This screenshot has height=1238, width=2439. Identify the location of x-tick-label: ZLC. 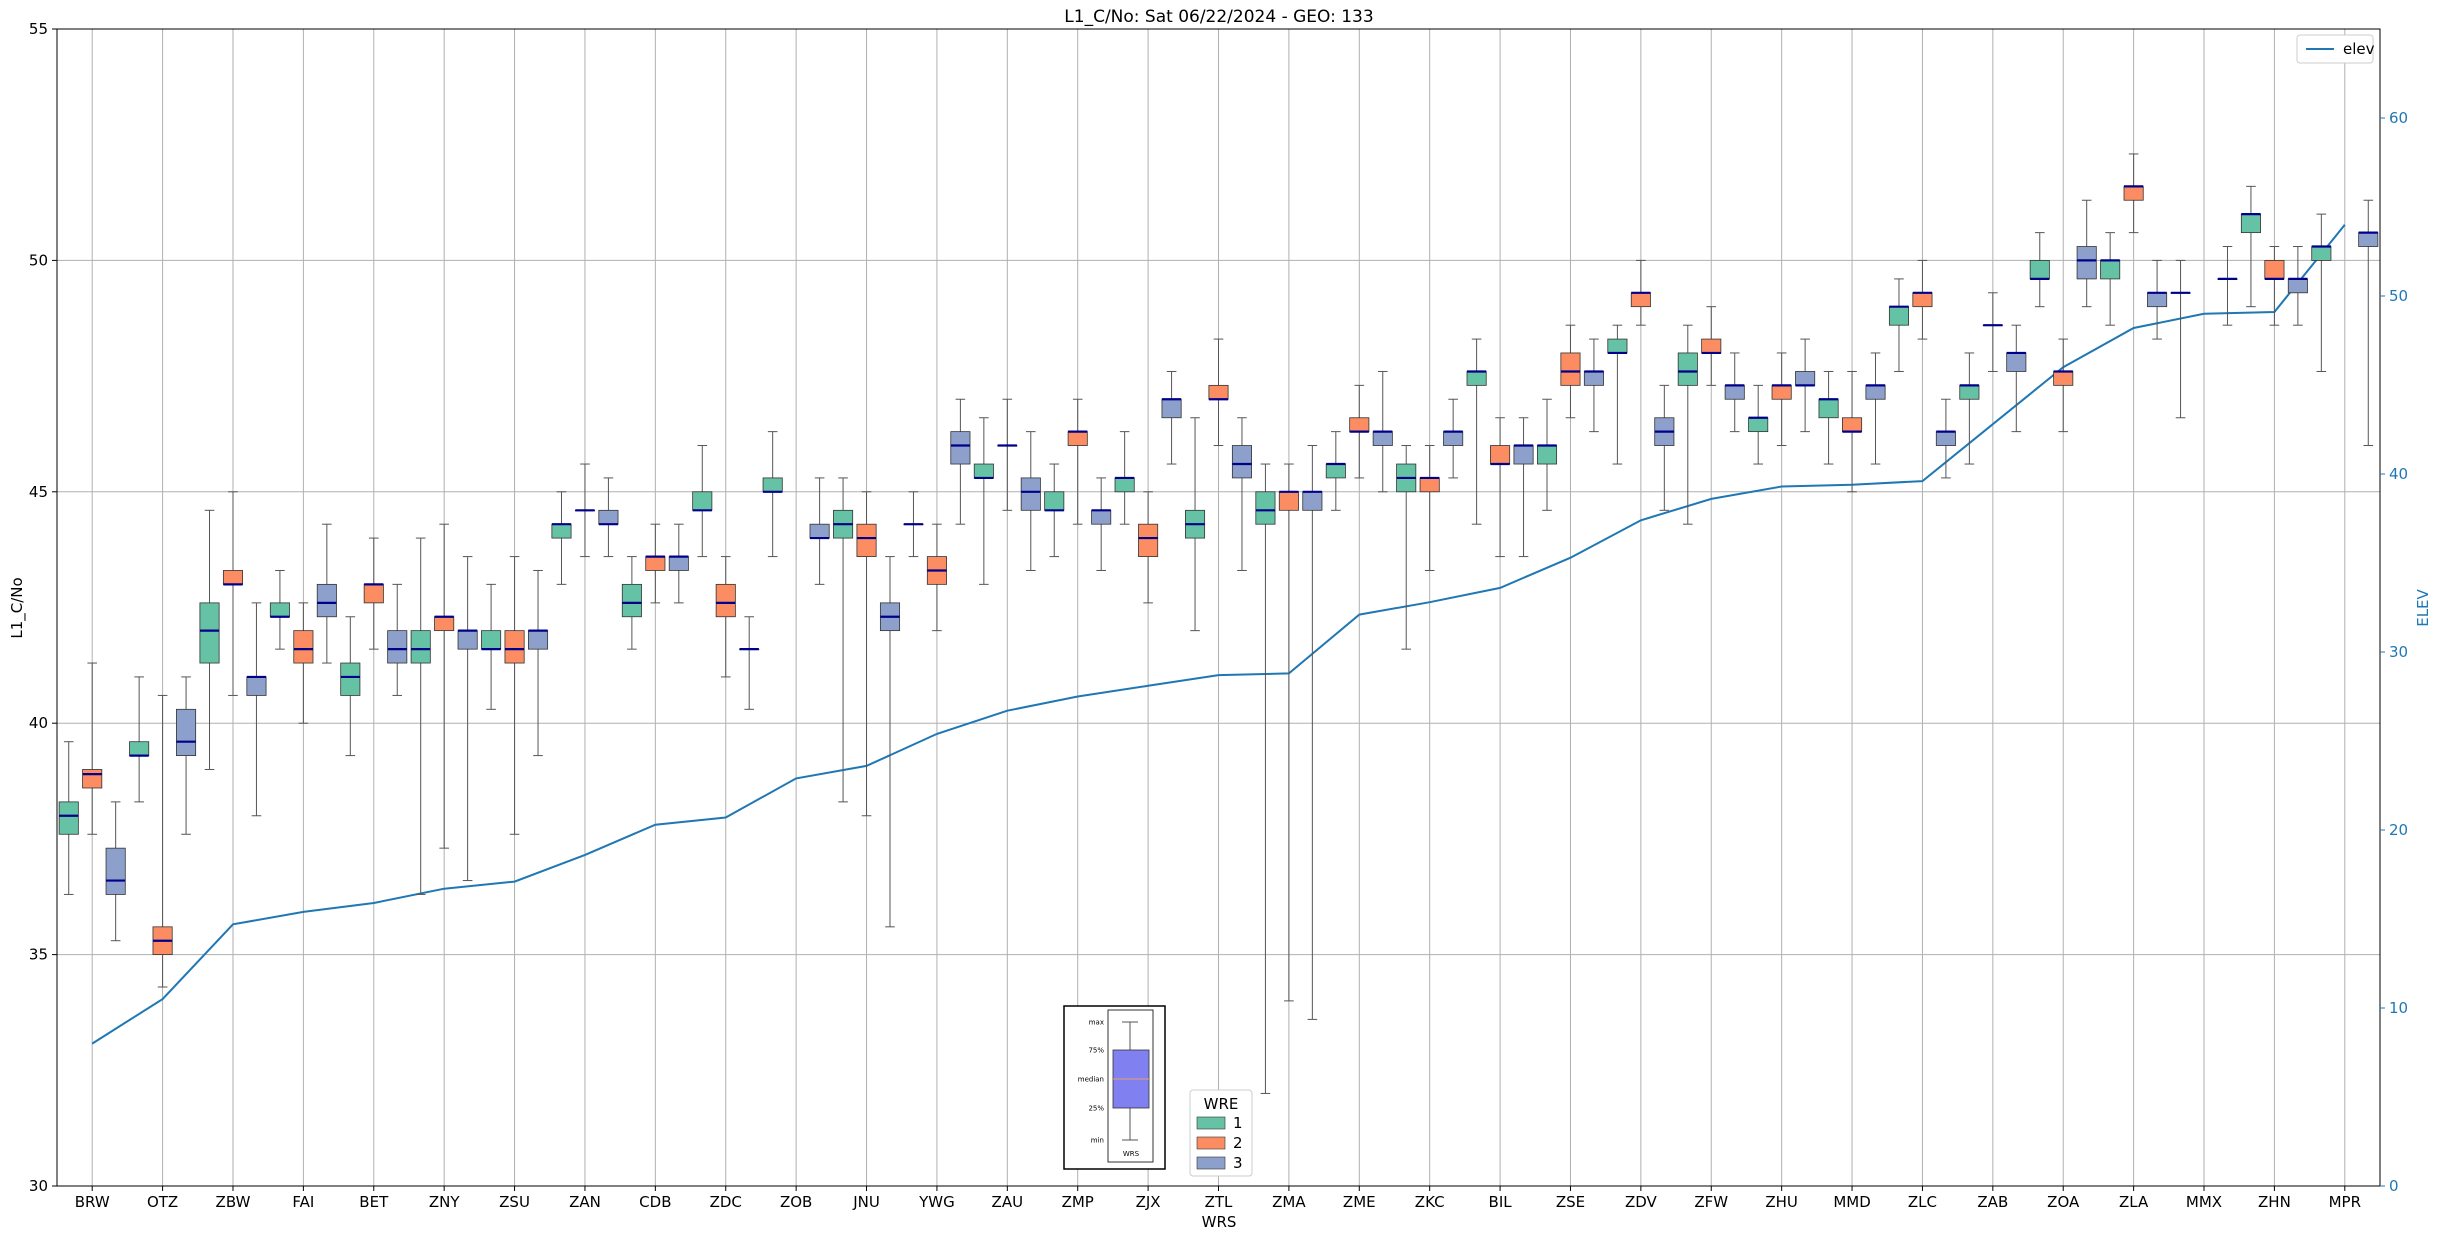
(1922, 1202).